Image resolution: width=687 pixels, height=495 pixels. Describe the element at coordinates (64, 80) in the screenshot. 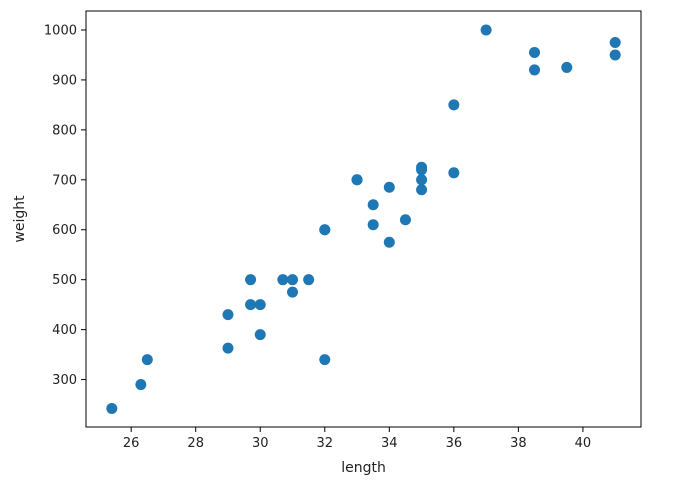

I see `y-tick-label: 900` at that location.